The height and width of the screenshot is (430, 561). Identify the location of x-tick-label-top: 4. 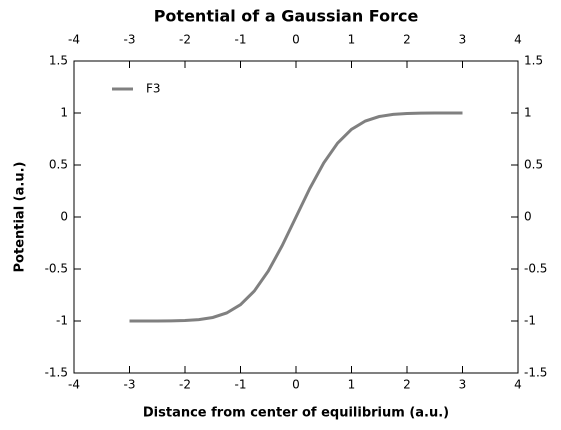
(518, 40).